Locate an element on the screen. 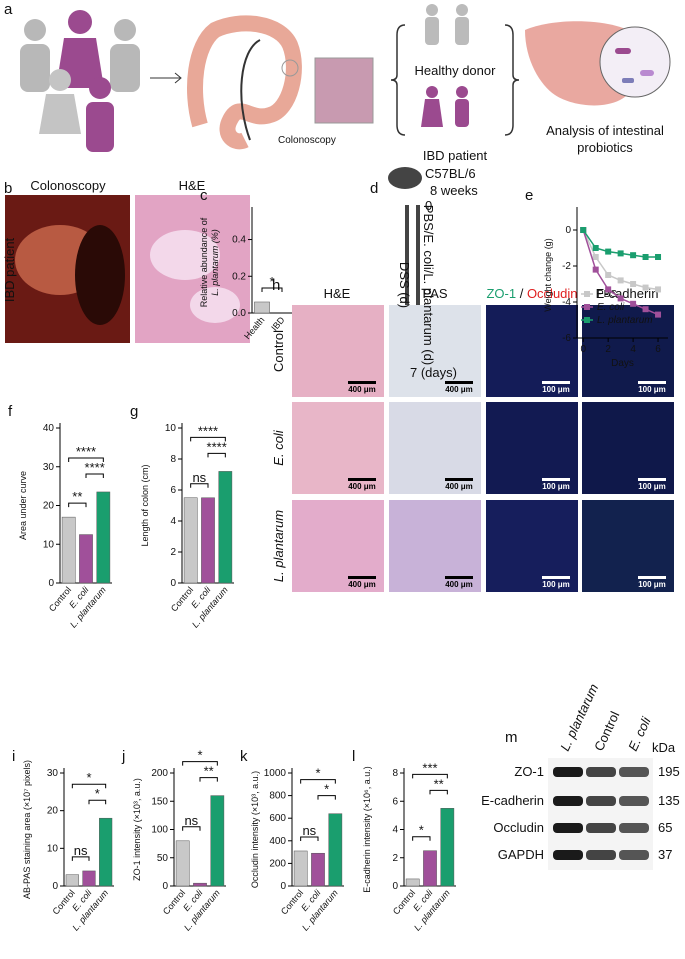  kda: 195 is located at coordinates (669, 771).